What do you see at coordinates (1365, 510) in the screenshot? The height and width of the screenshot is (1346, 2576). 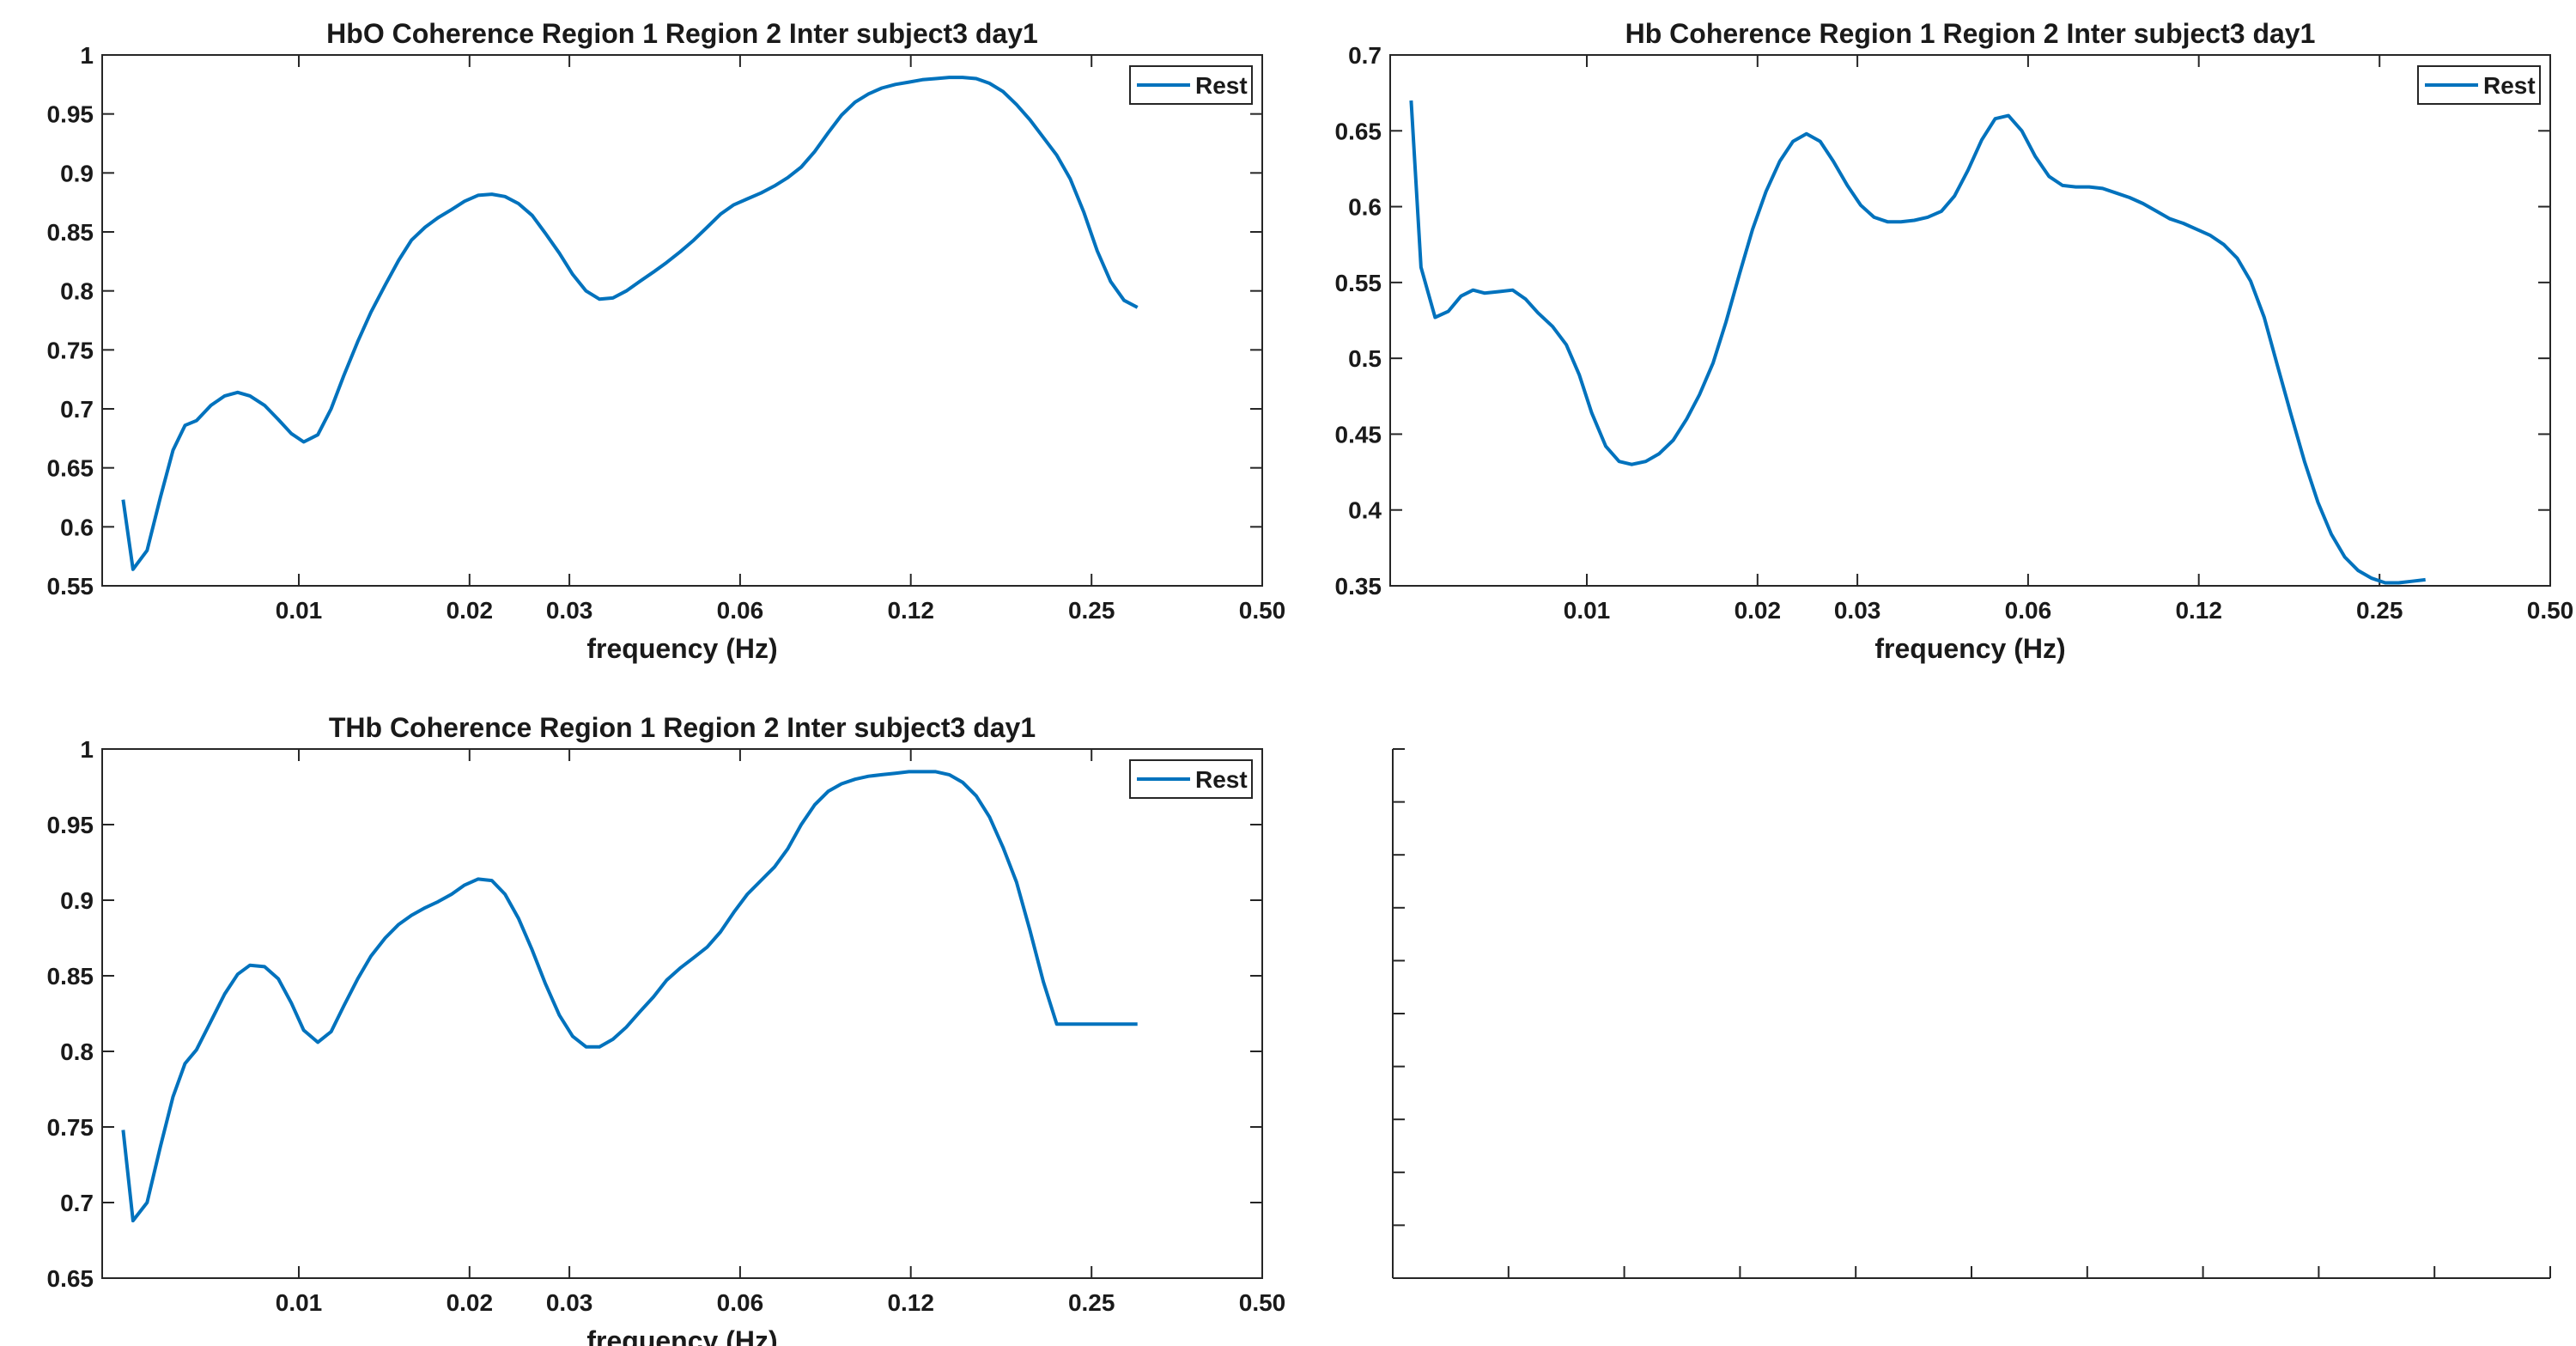 I see `y-tick-label: 0.4` at bounding box center [1365, 510].